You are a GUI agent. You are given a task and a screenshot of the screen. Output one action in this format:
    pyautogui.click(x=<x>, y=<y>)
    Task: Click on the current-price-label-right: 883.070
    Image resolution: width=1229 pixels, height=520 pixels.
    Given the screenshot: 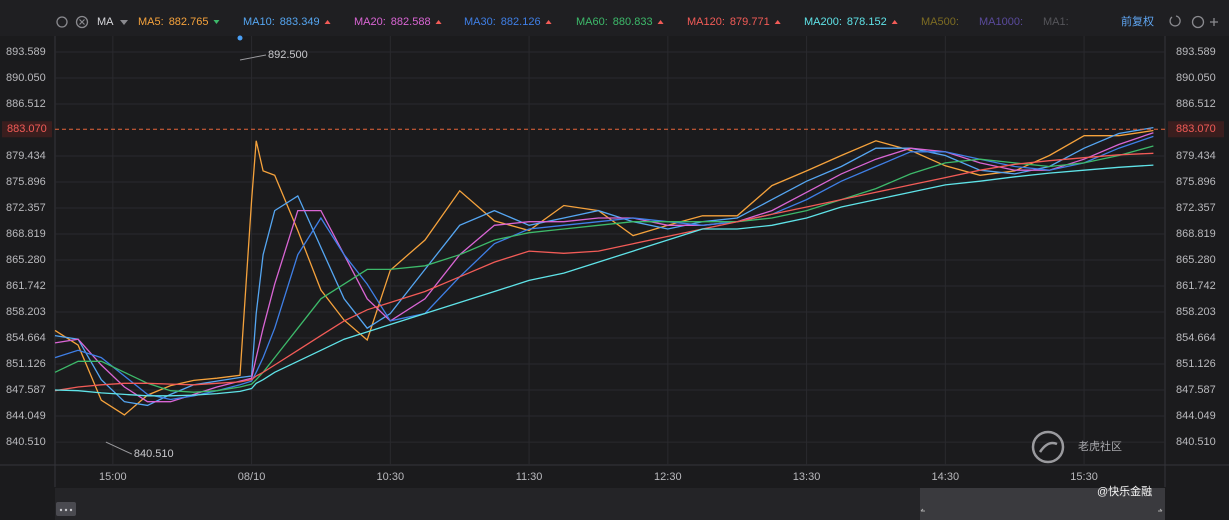 What is the action you would take?
    pyautogui.click(x=1196, y=129)
    